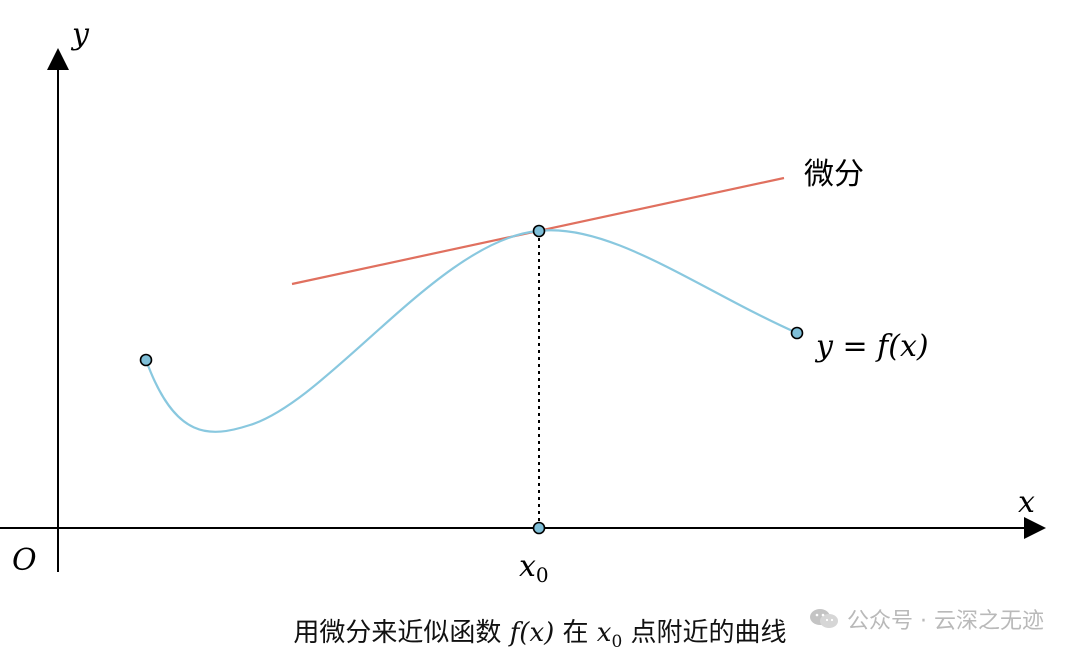 The height and width of the screenshot is (664, 1080). Describe the element at coordinates (871, 346) in the screenshot. I see `curve-label: y = f(x)` at that location.